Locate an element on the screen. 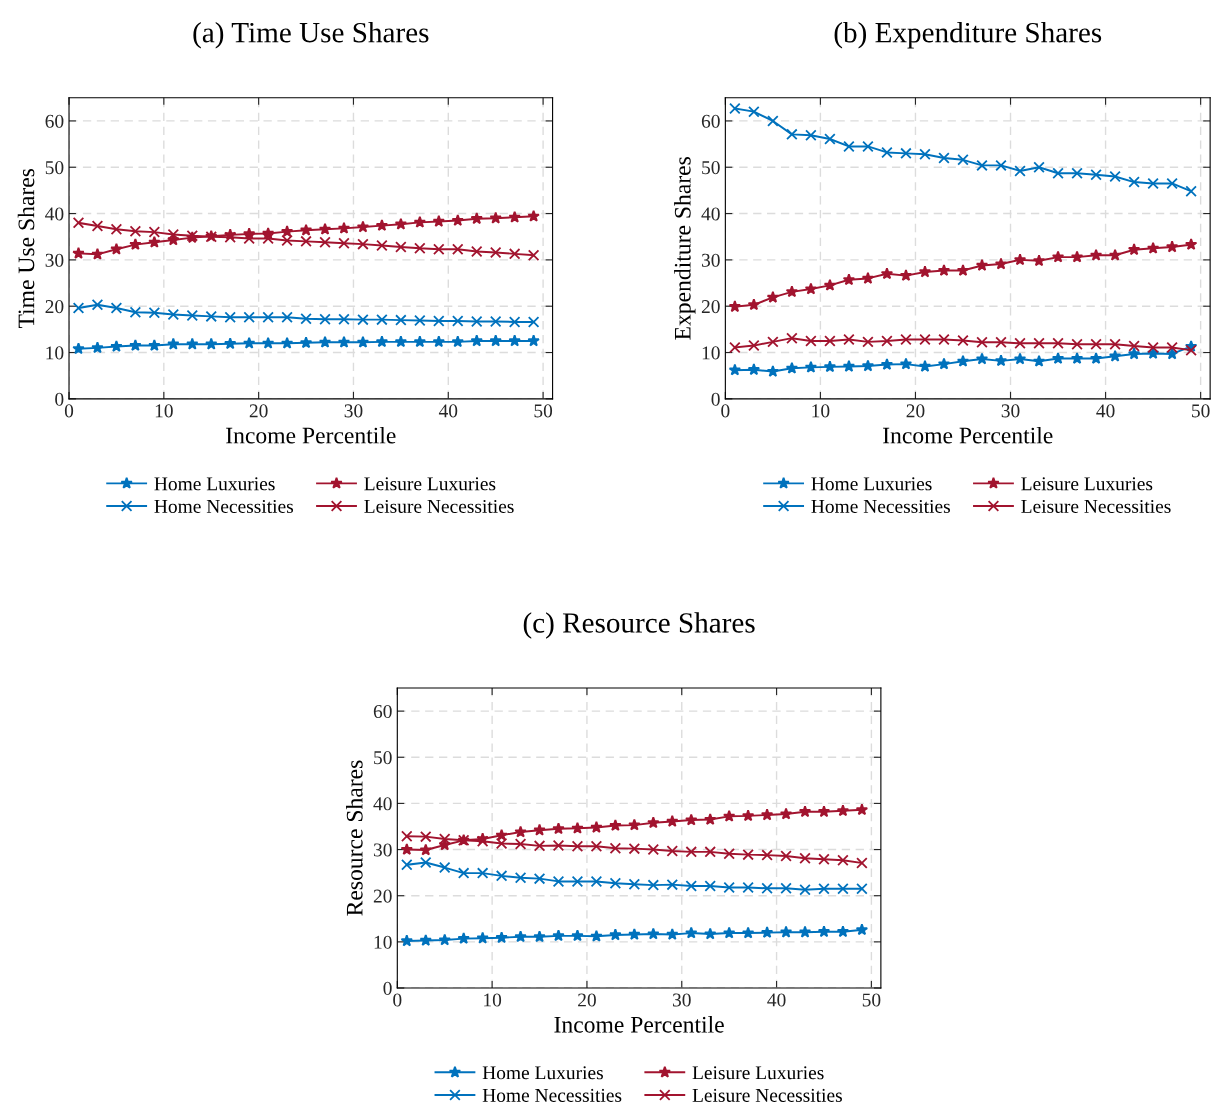  y-axis-title: Time Use Shares is located at coordinates (26, 248).